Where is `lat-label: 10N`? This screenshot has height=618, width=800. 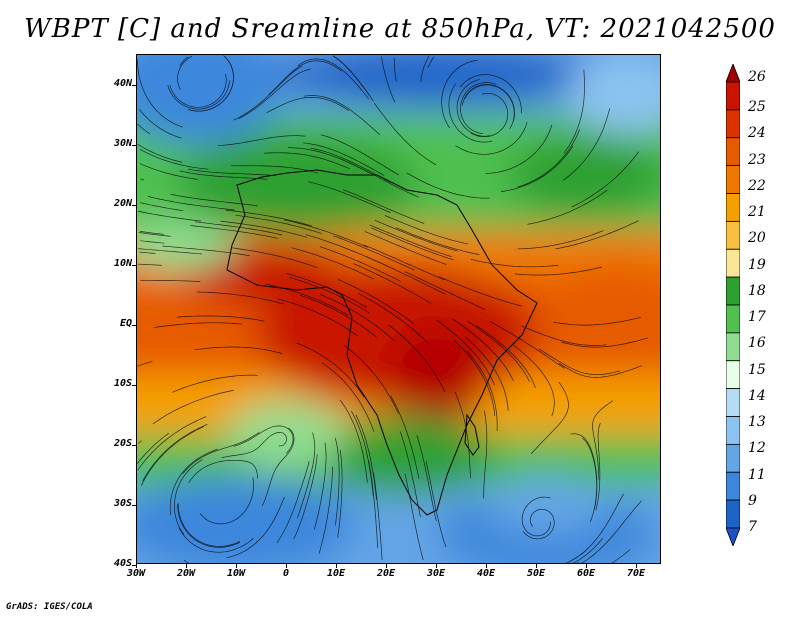
lat-label: 10N is located at coordinates (122, 263).